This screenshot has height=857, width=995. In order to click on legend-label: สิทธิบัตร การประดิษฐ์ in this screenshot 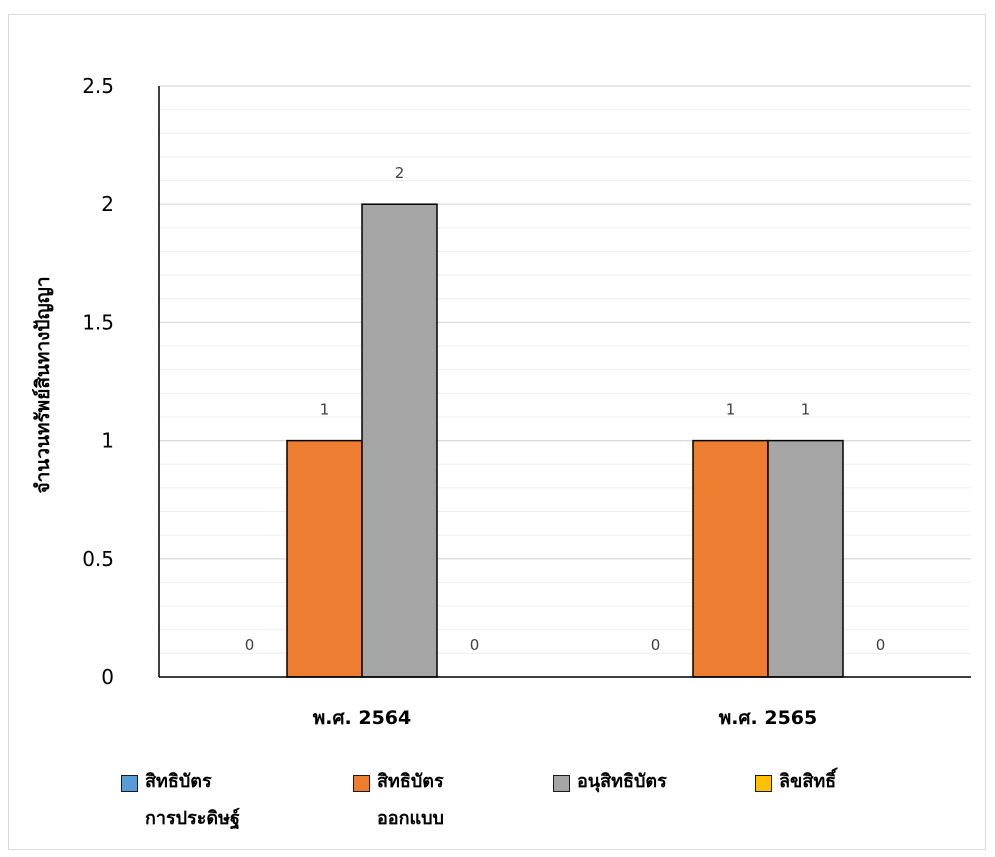, I will do `click(192, 800)`.